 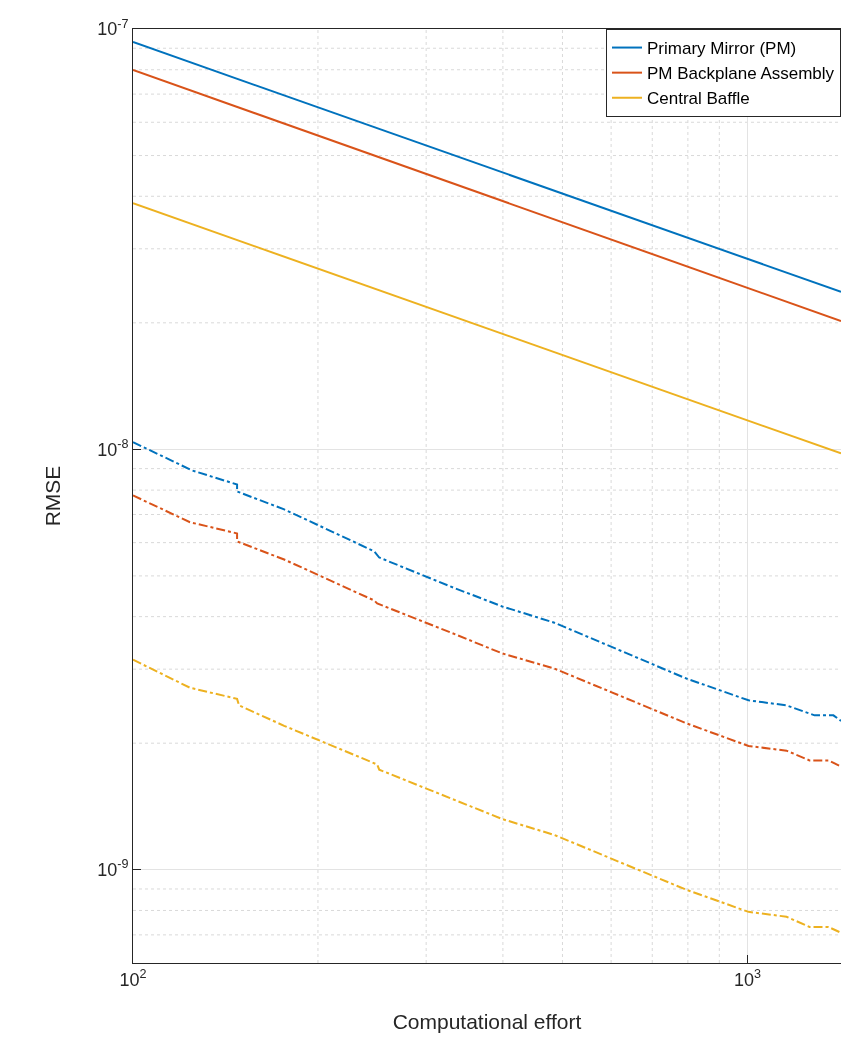 I want to click on x-tick-label: 10$^{2}$, so click(x=133, y=978).